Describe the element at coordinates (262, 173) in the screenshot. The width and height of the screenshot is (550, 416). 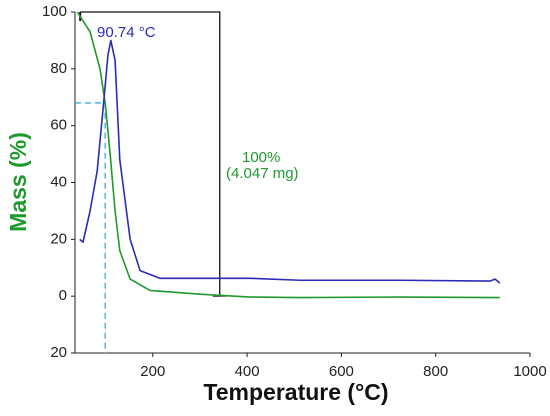
I see `mass-annotation: (4.047 mg)` at that location.